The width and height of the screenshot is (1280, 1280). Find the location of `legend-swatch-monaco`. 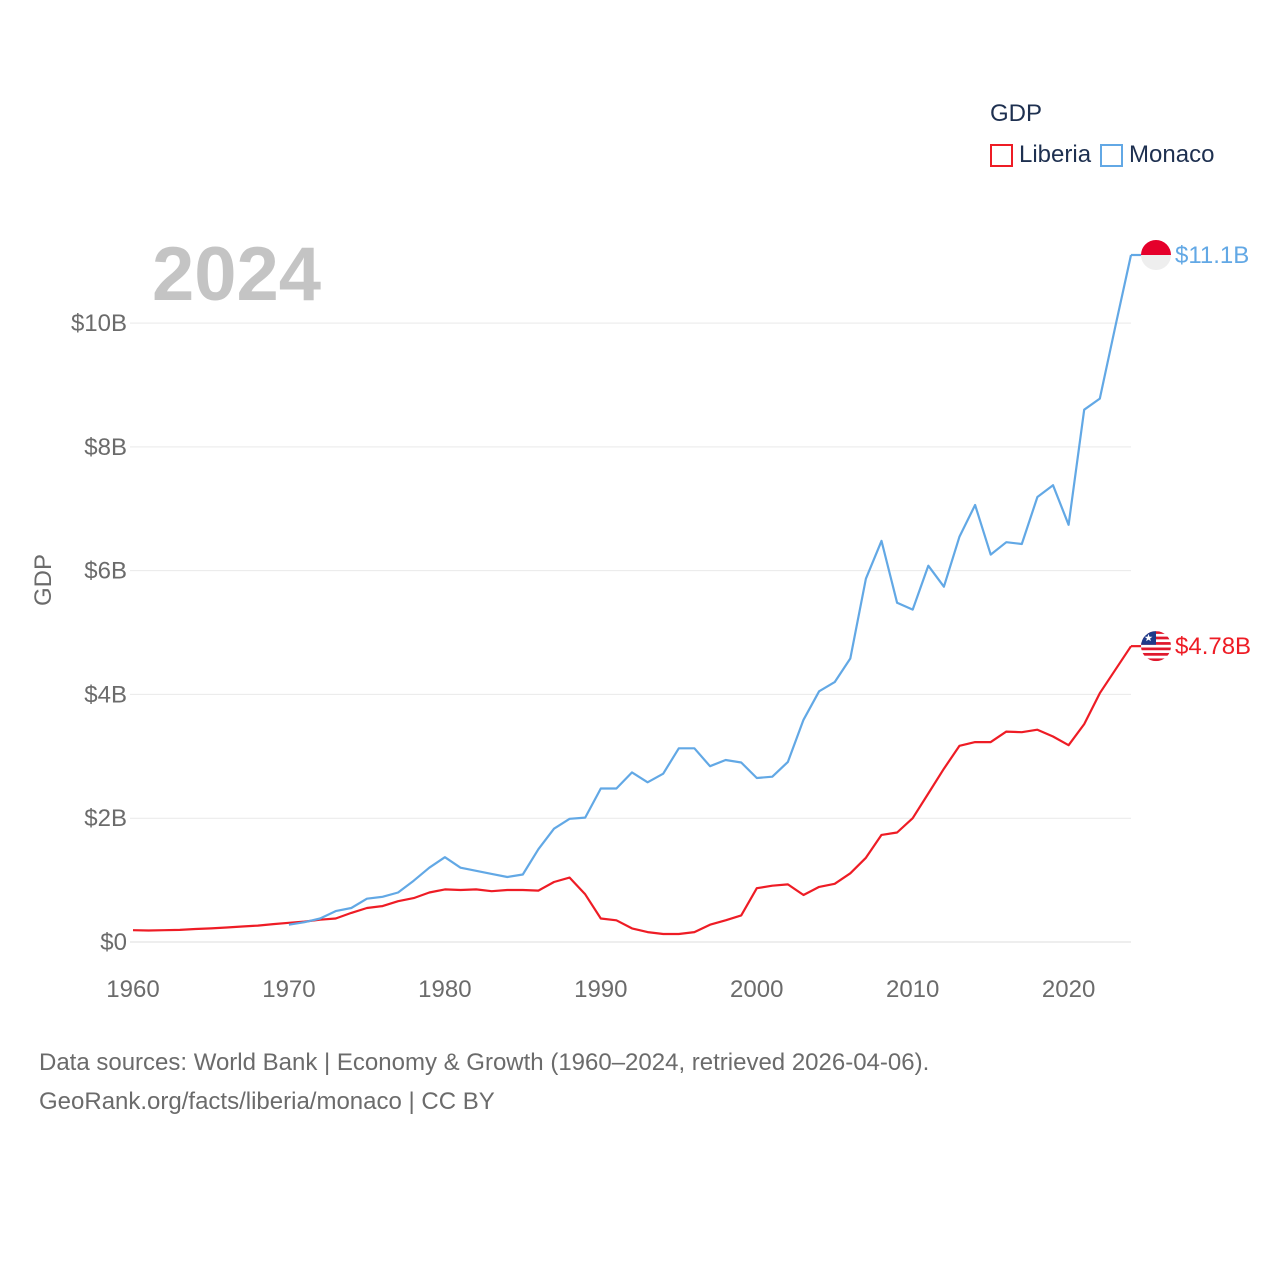

legend-swatch-monaco is located at coordinates (1112, 155).